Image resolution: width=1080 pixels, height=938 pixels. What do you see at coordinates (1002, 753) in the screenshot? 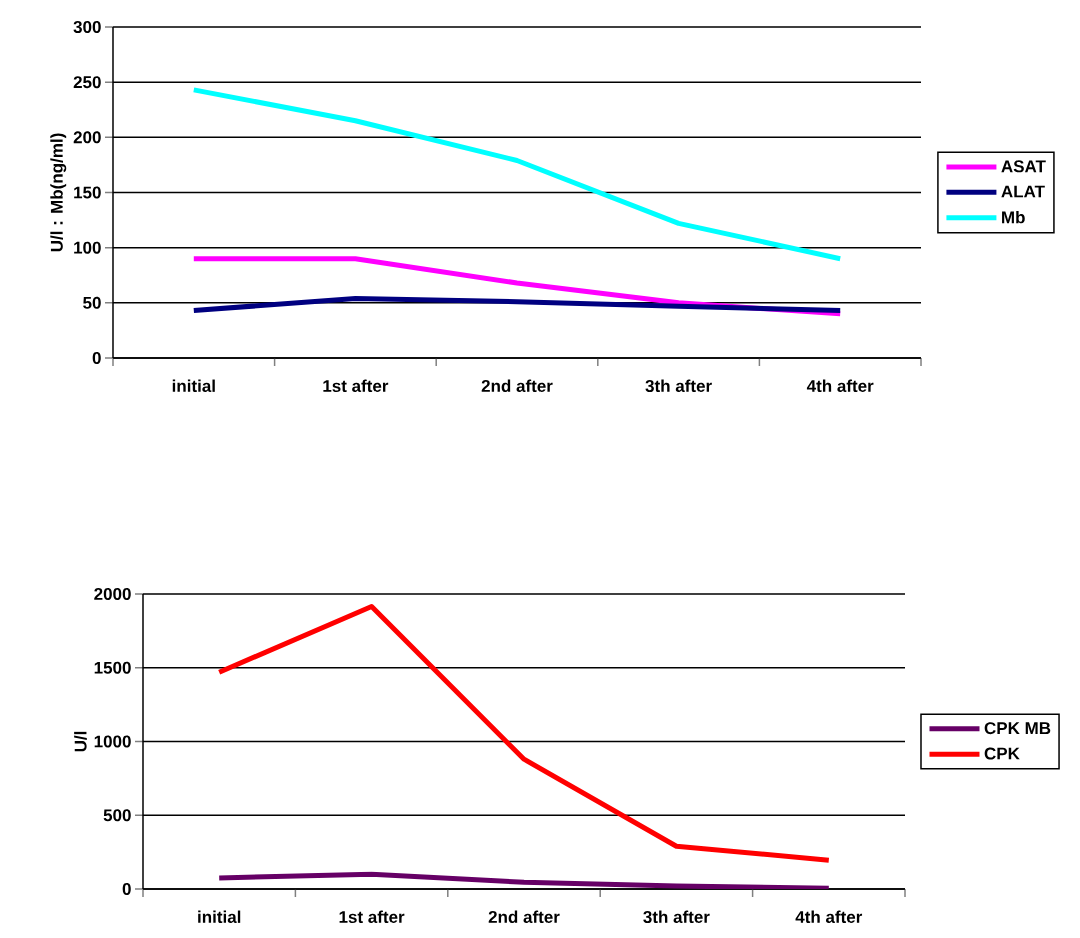
I see `legend-label: CPK` at bounding box center [1002, 753].